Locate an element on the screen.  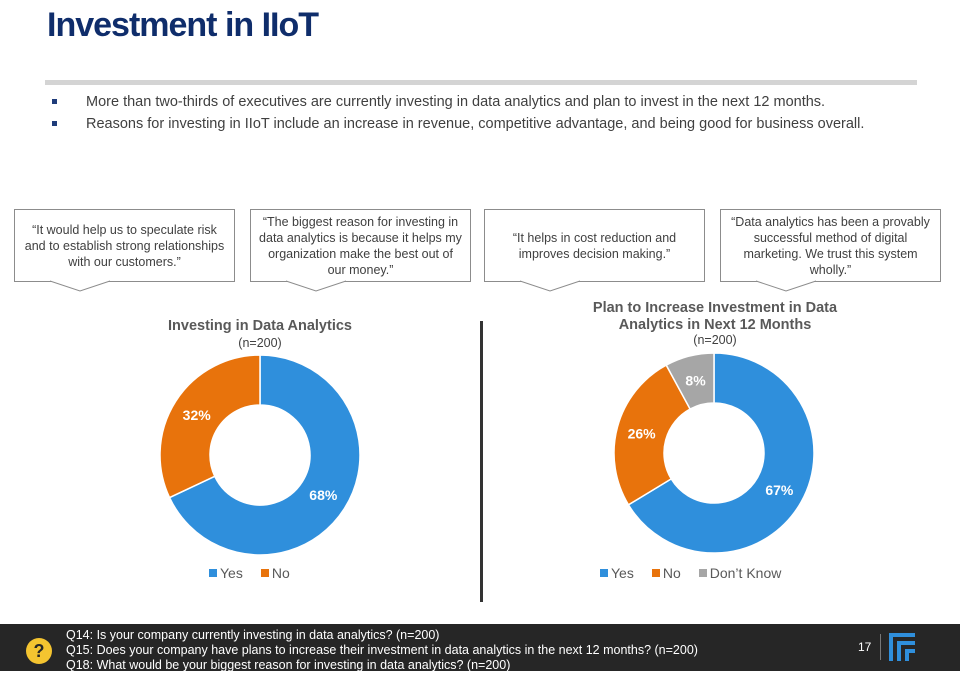
question-mark-icon: ? is located at coordinates (39, 651).